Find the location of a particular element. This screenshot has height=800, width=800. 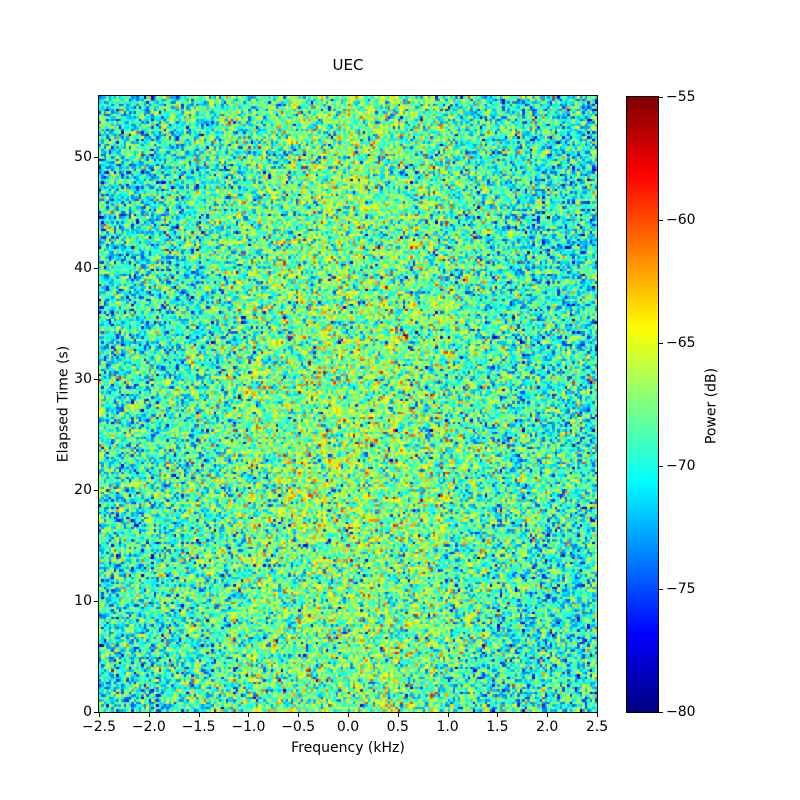

colorbar-tick-label: −75 is located at coordinates (681, 589).